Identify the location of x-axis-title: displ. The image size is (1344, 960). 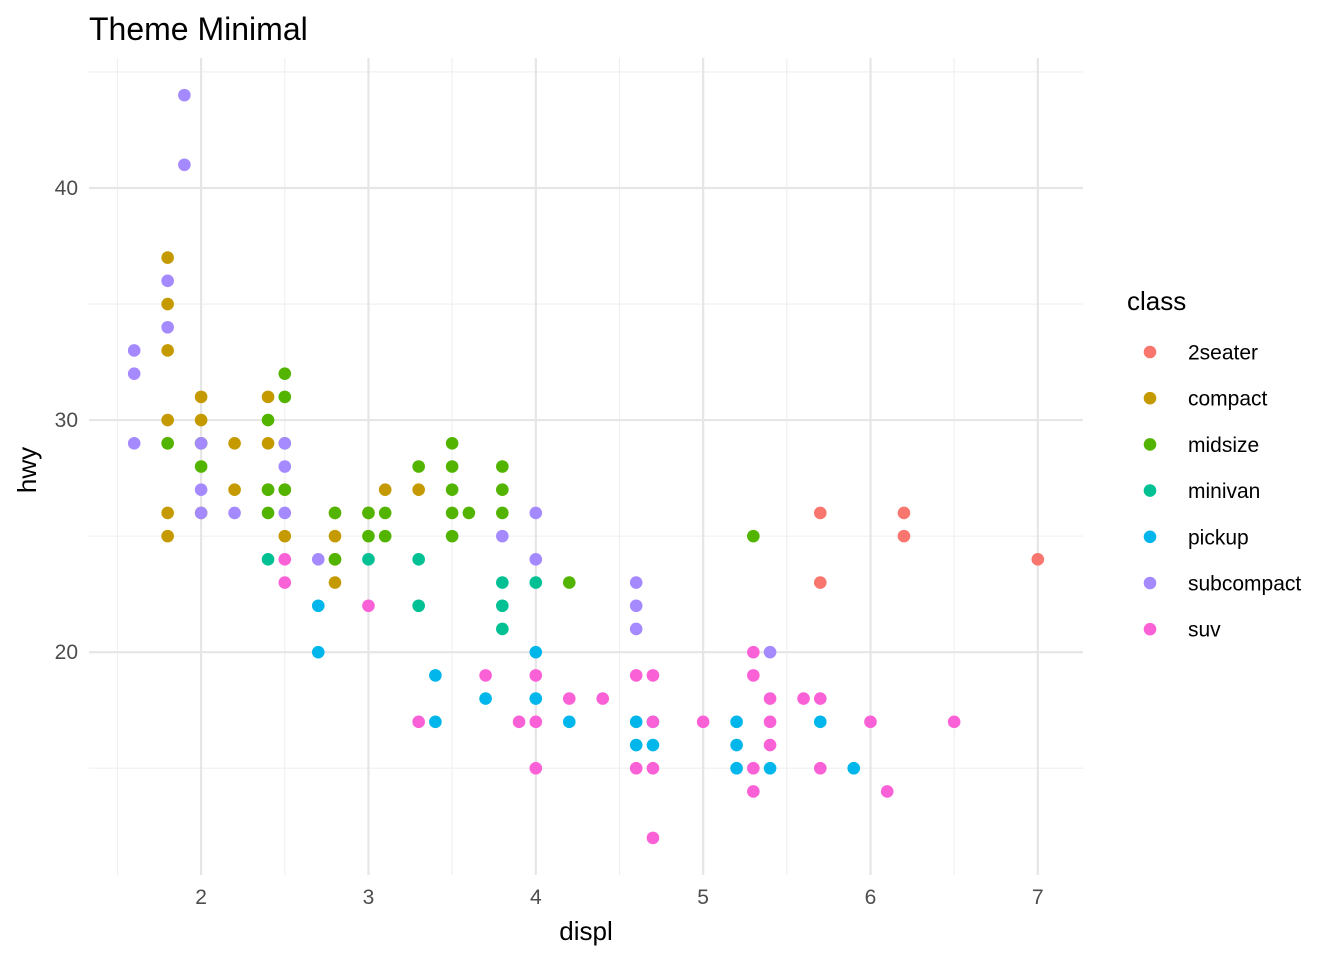
(585, 931).